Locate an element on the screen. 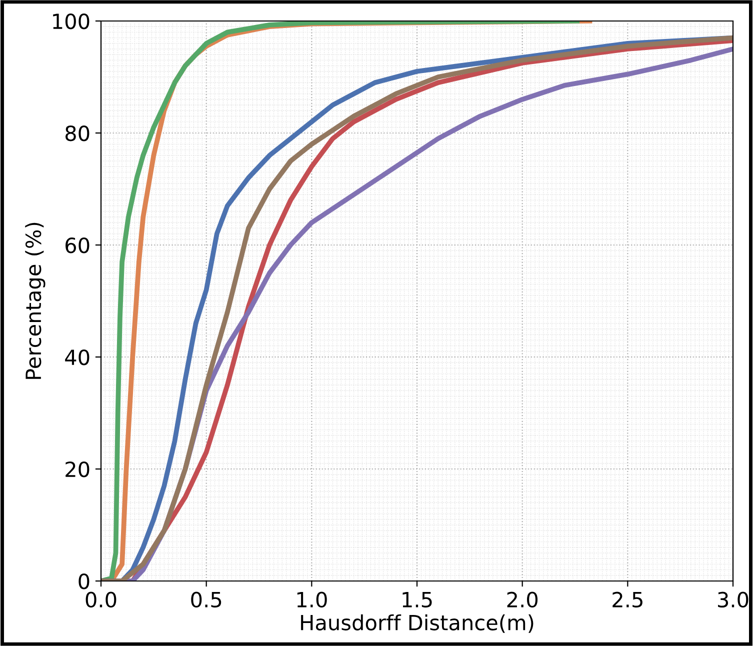 Image resolution: width=753 pixels, height=646 pixels. x-tick-label: 1.5 is located at coordinates (417, 600).